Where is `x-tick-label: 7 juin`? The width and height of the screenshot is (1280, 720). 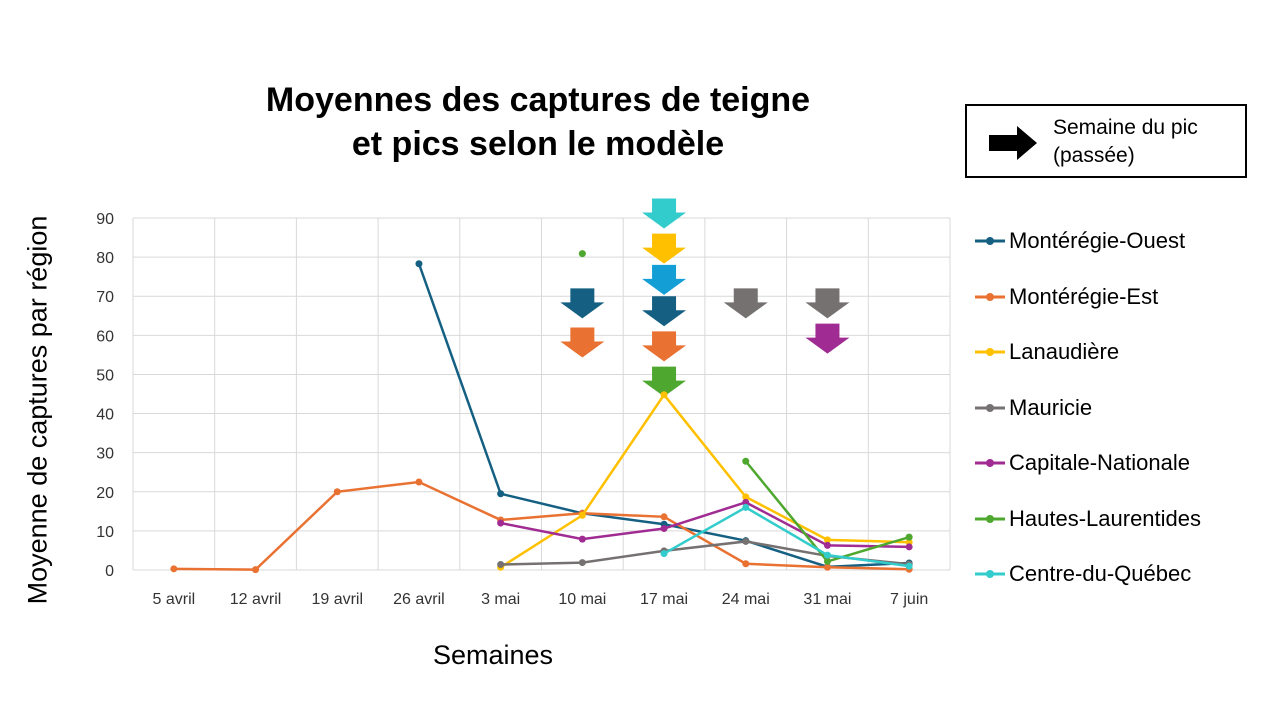
x-tick-label: 7 juin is located at coordinates (909, 599).